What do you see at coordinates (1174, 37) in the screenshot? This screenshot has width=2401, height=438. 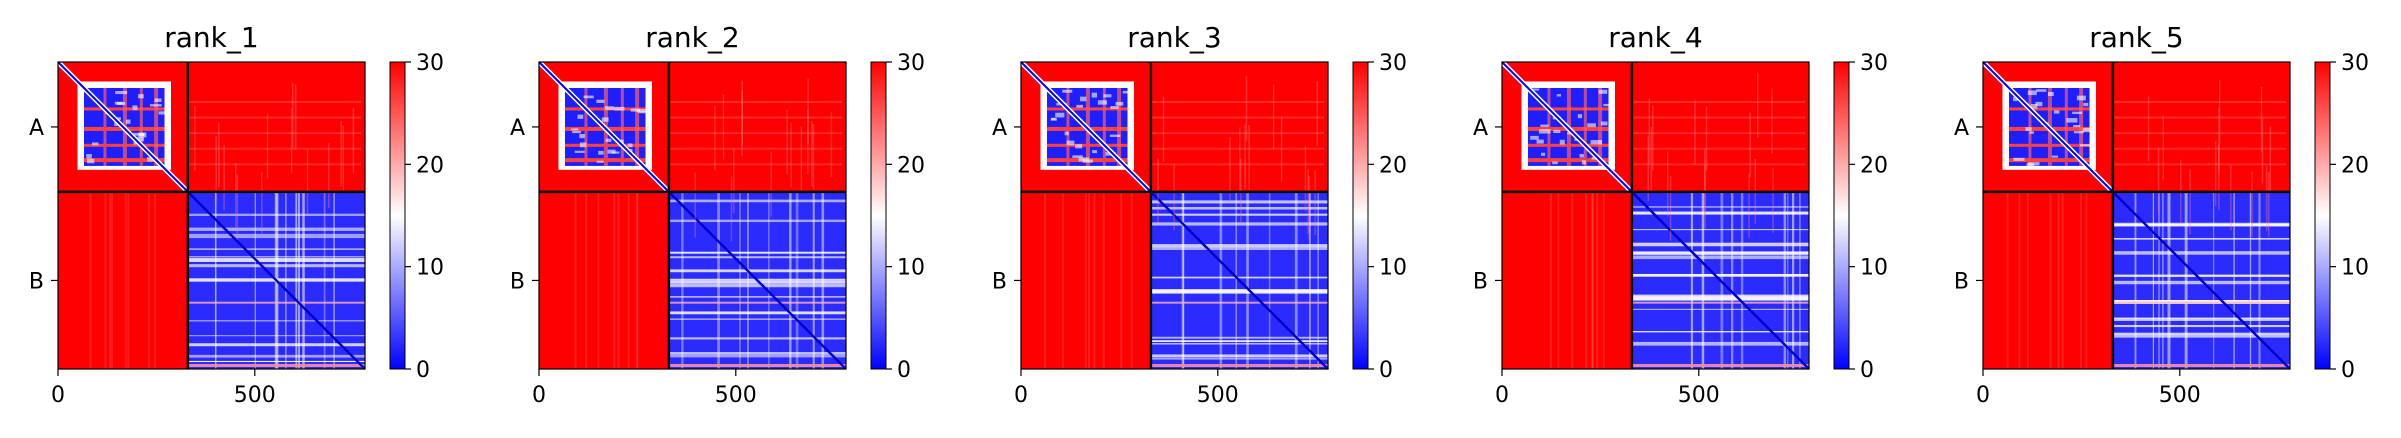 I see `panel-title: rank_3` at bounding box center [1174, 37].